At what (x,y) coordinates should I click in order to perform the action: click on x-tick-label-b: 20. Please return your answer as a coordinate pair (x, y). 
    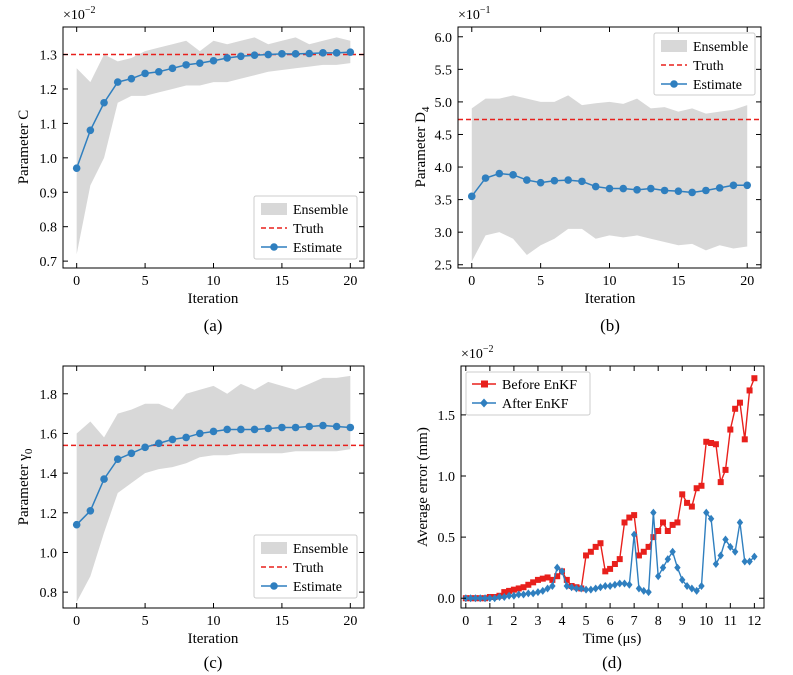
    Looking at the image, I should click on (747, 281).